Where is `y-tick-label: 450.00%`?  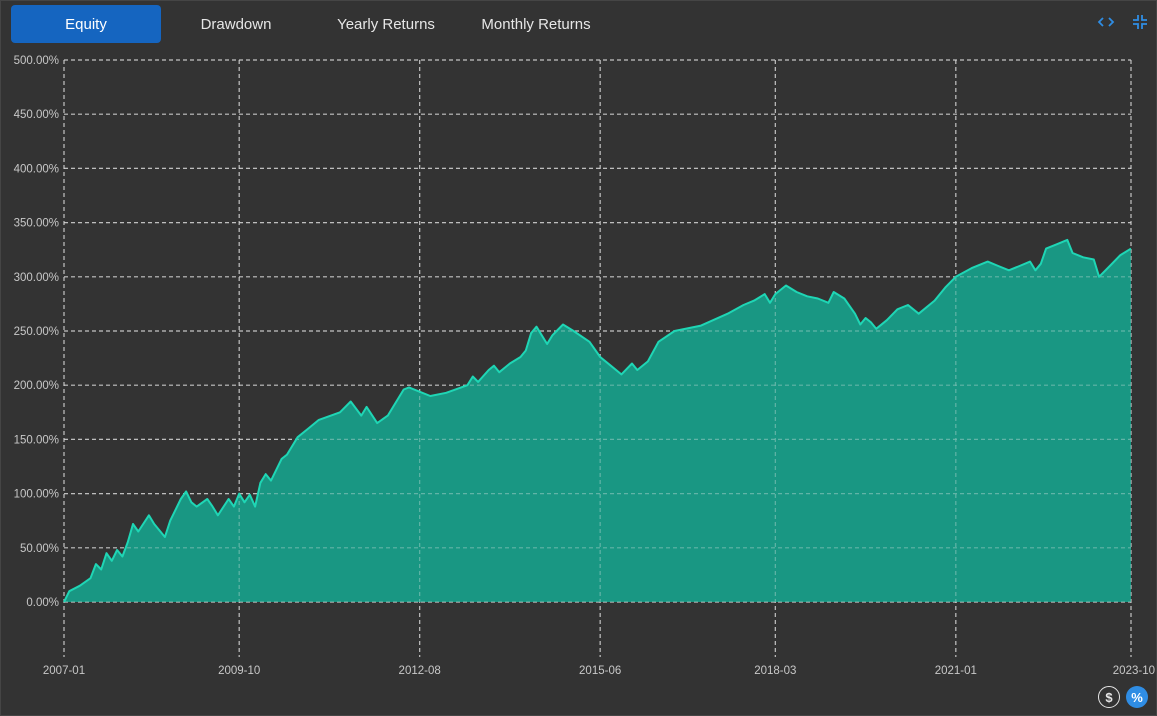
y-tick-label: 450.00% is located at coordinates (36, 115).